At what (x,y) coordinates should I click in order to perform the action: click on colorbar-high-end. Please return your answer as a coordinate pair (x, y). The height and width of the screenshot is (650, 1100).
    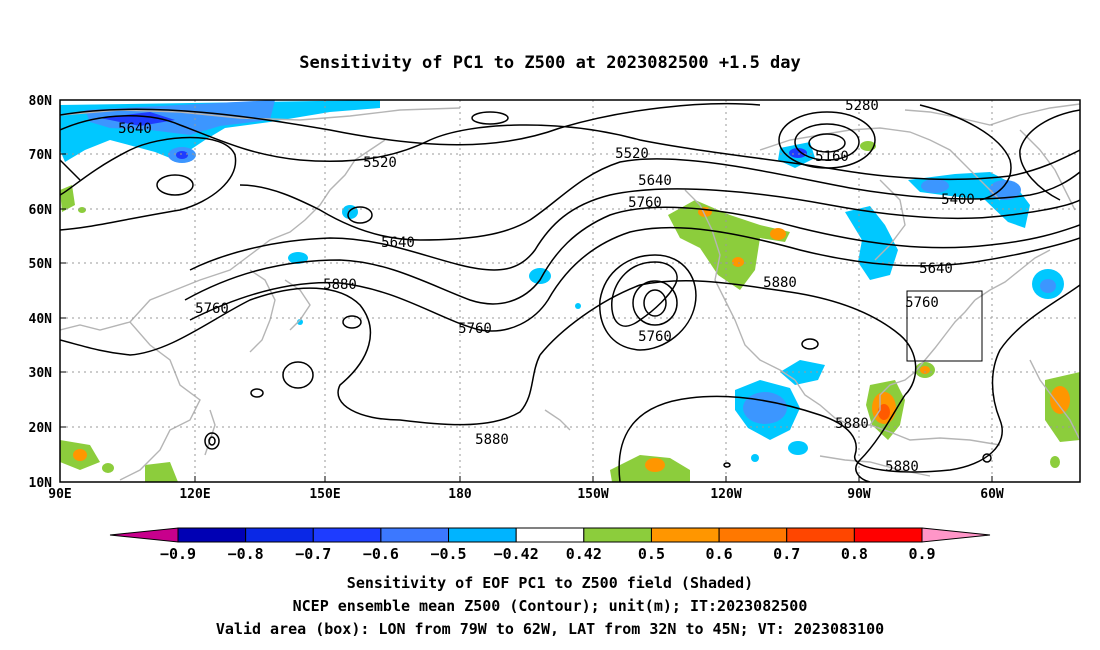
    Looking at the image, I should click on (956, 535).